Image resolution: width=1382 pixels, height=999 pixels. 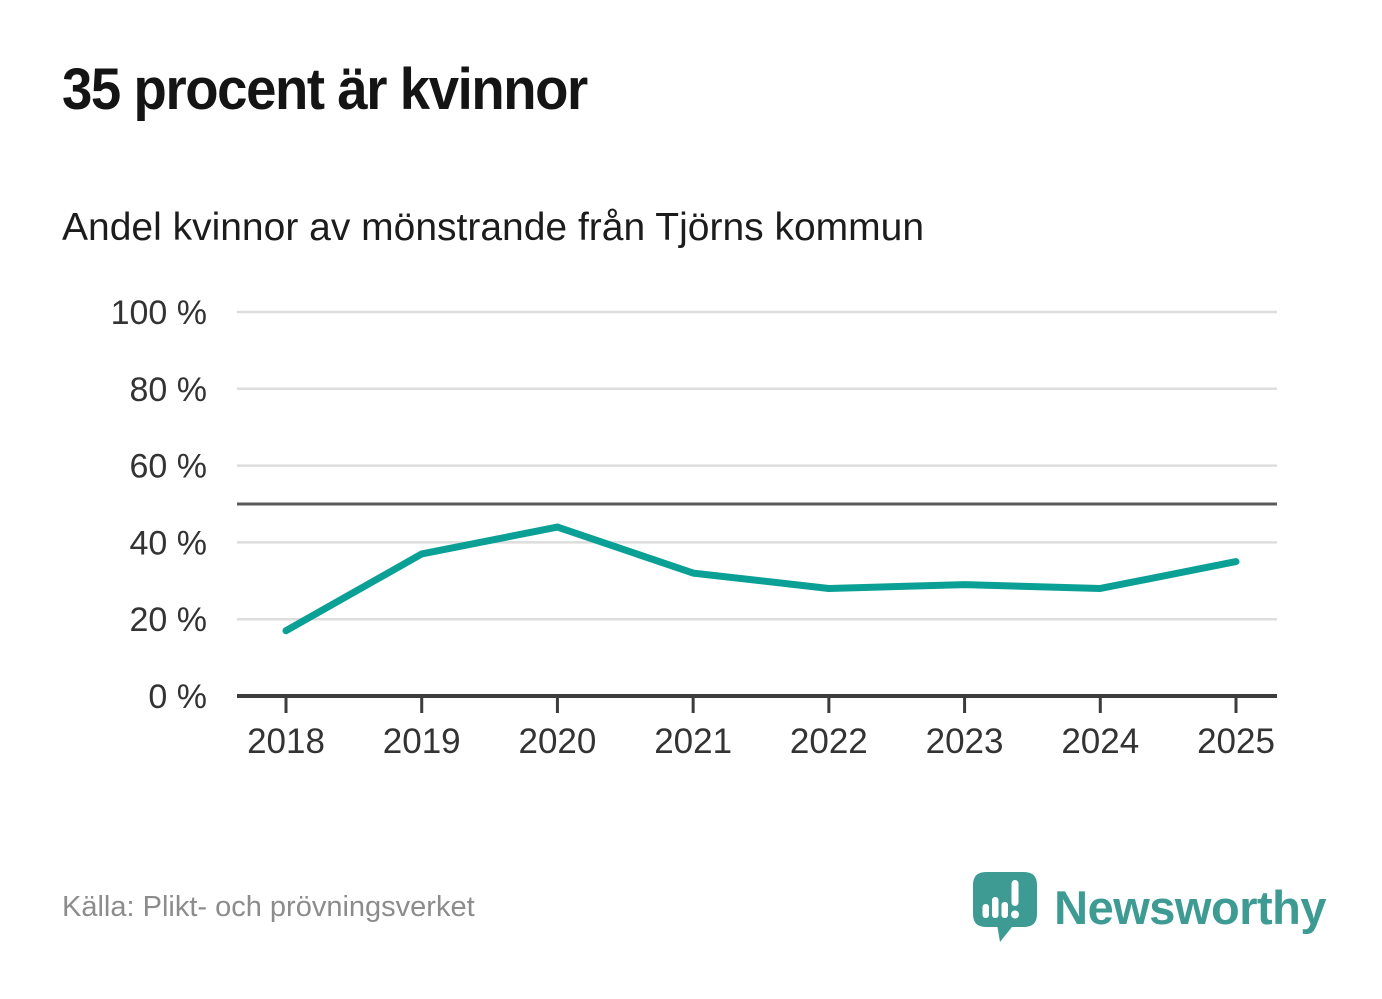 I want to click on x-tick-label: 2018, so click(x=286, y=741).